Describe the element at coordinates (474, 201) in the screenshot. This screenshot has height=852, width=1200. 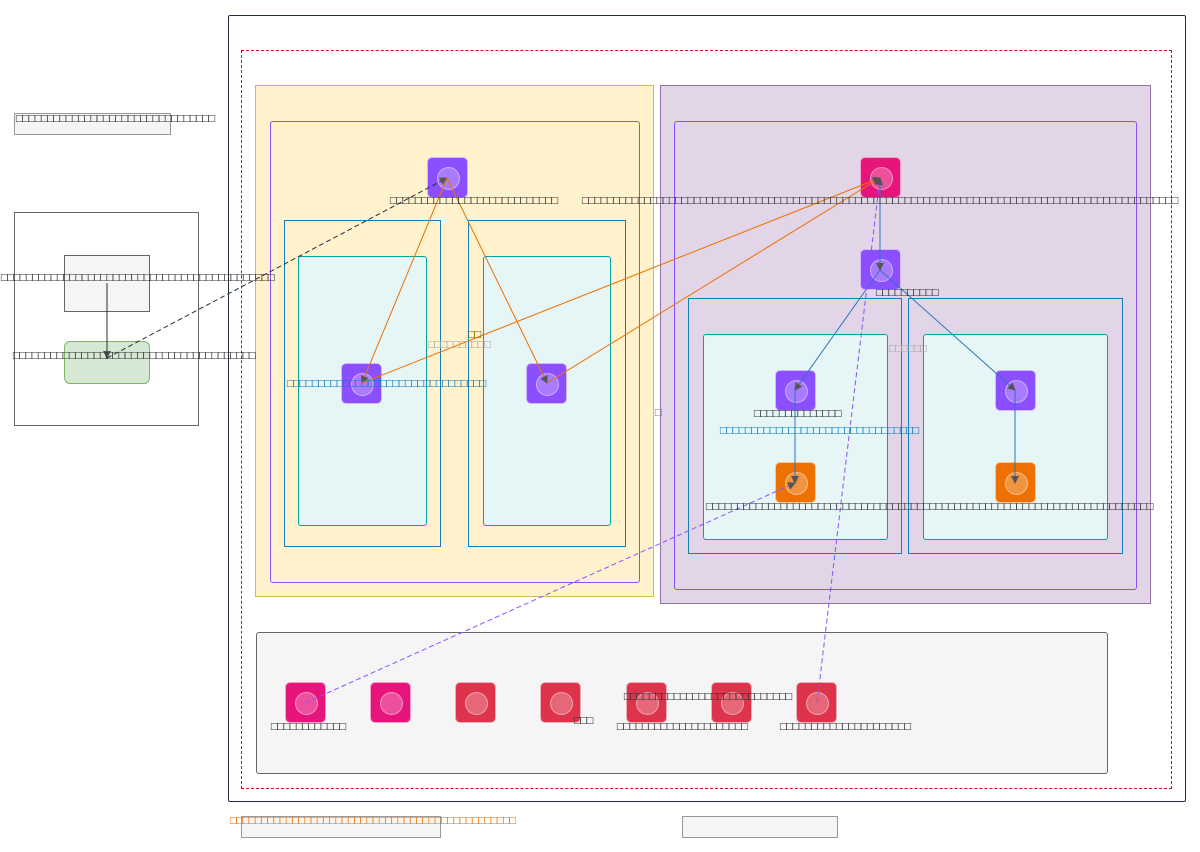
I see `top-left-node-label: □□□□□□□□□□□□□□□□□□□□□□□□□□□` at that location.